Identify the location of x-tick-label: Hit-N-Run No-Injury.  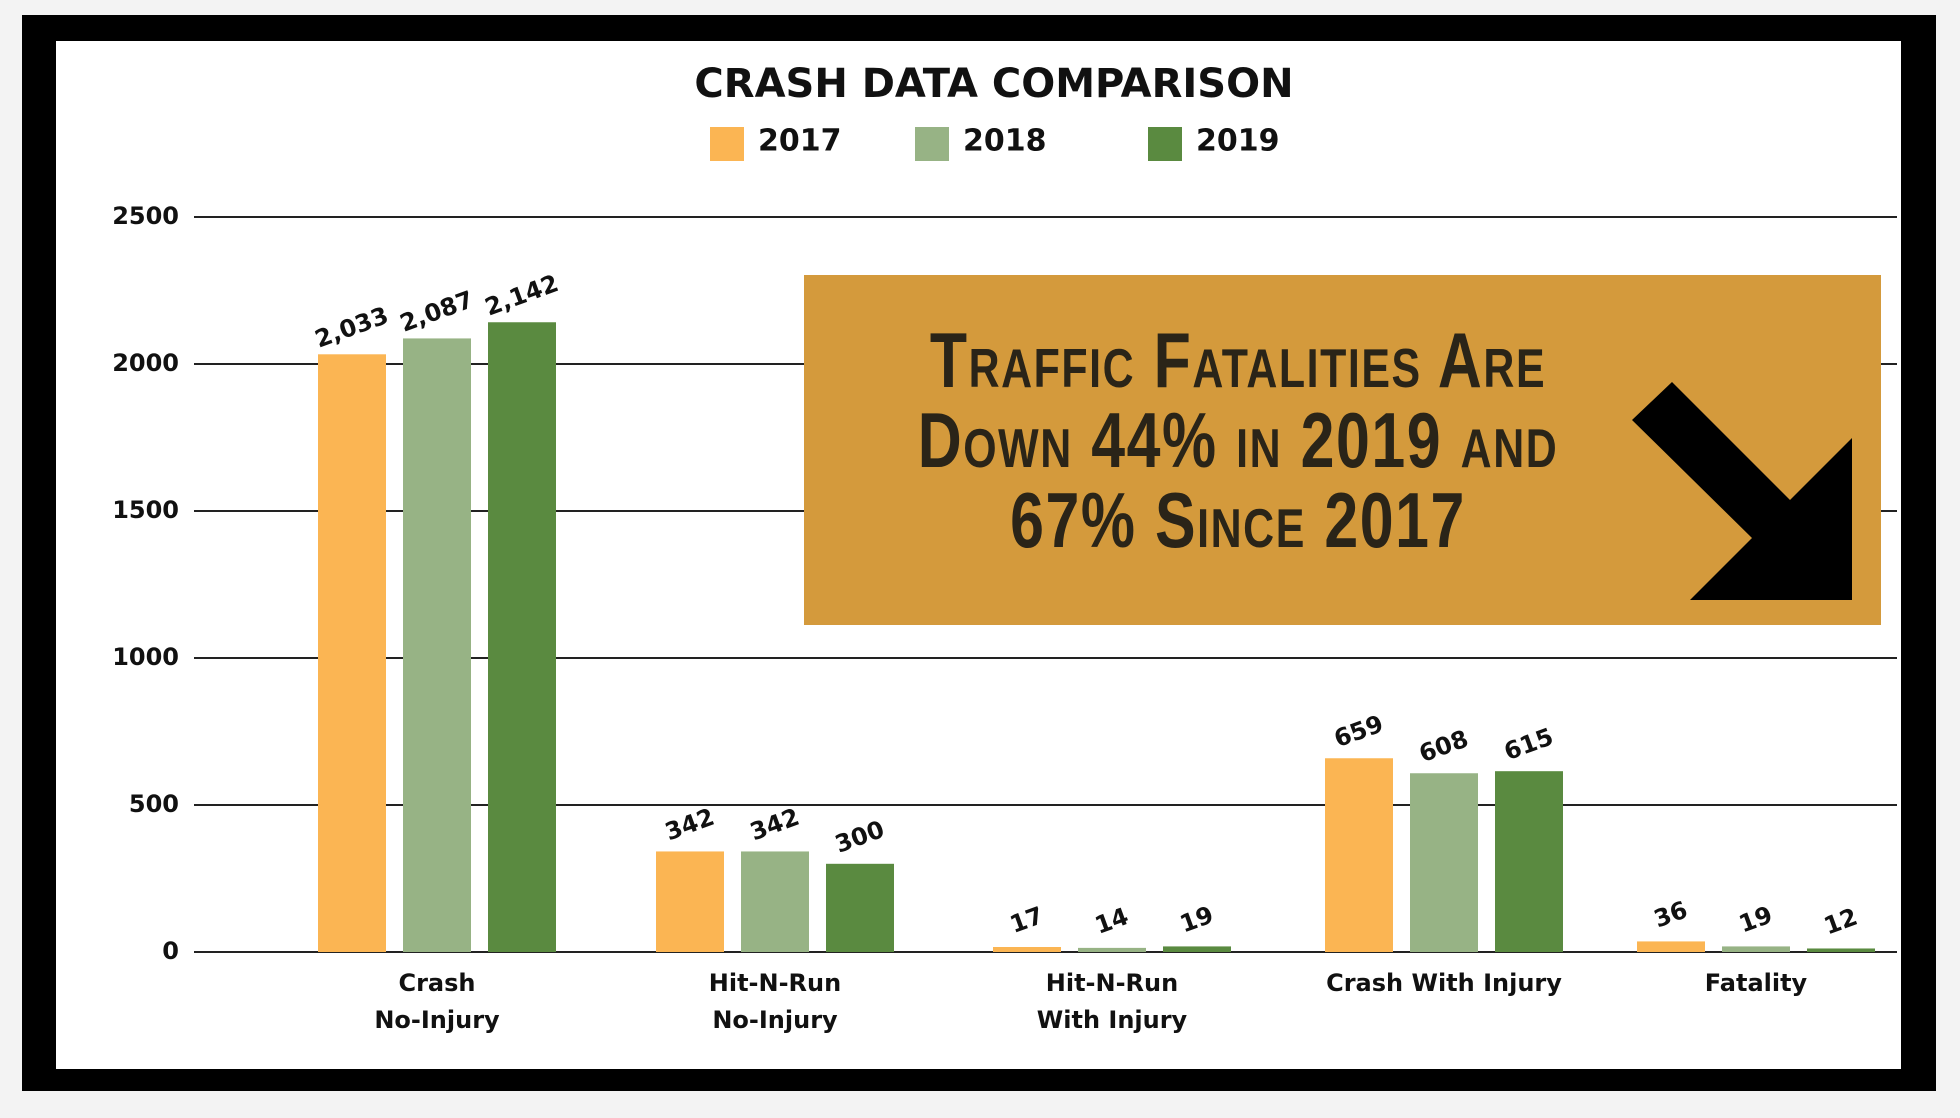
(775, 1001).